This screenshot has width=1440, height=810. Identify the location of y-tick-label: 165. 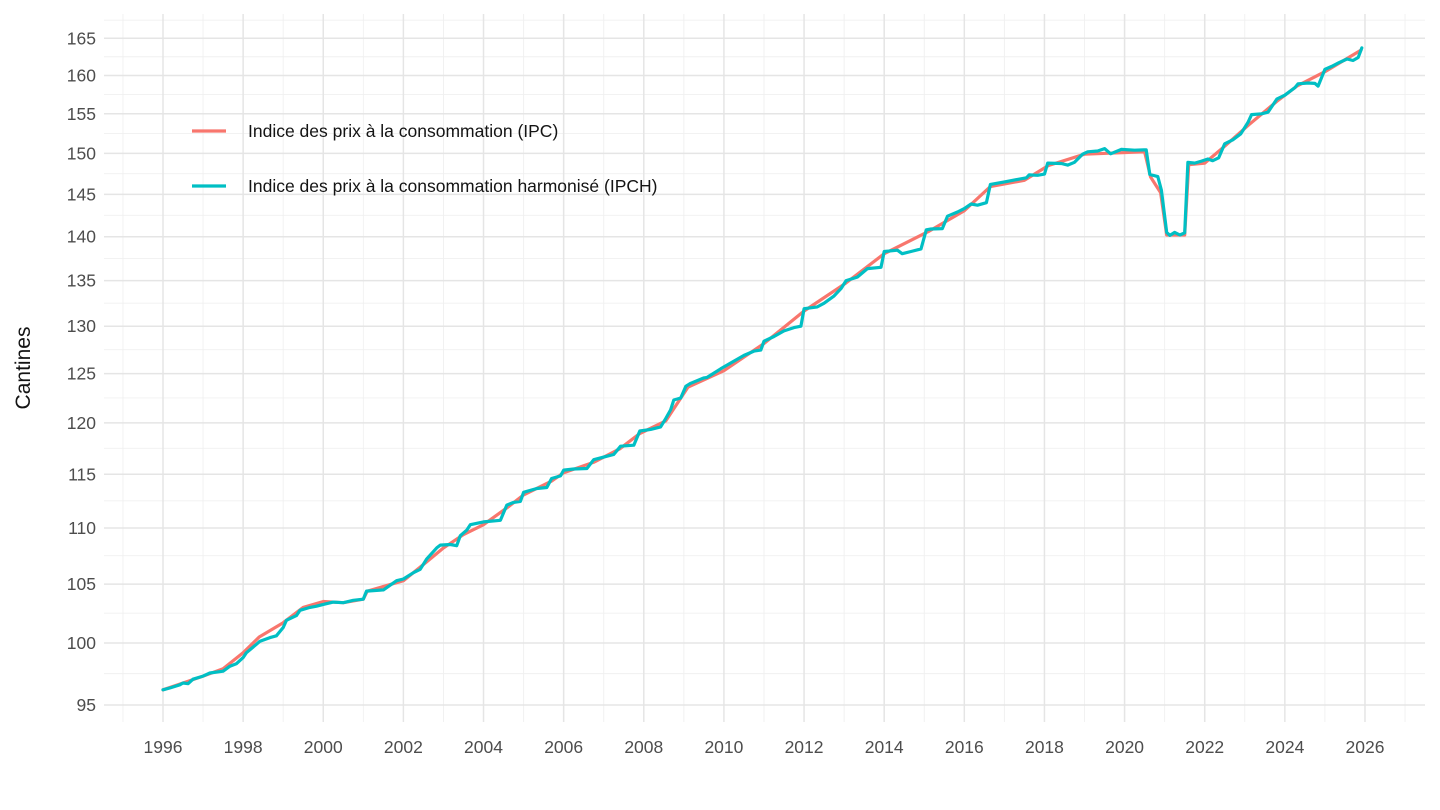
(81, 38).